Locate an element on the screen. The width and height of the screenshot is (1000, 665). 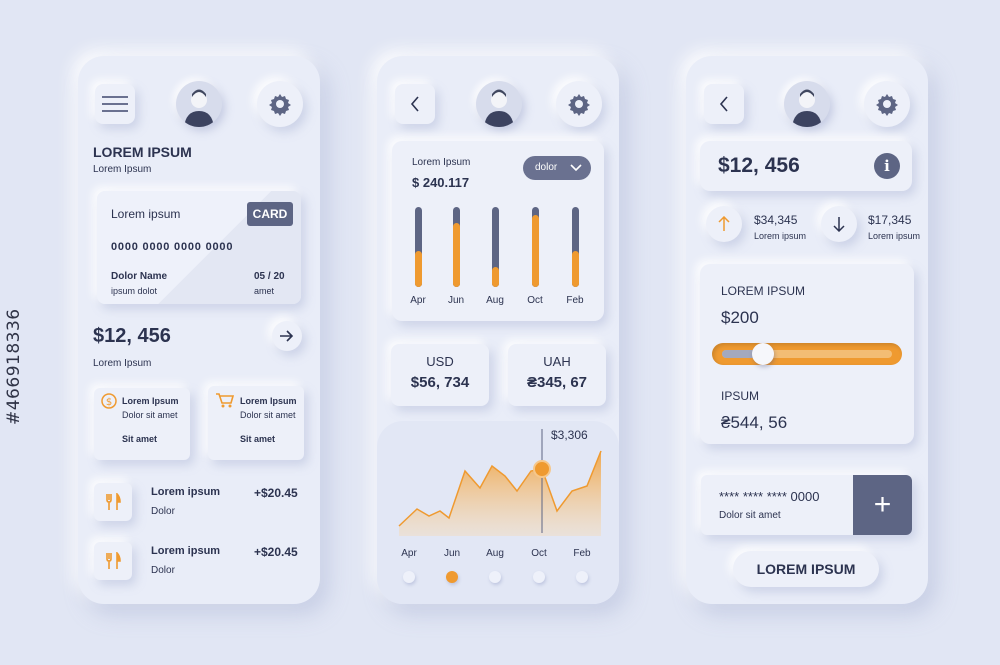
marker-point is located at coordinates (542, 469).